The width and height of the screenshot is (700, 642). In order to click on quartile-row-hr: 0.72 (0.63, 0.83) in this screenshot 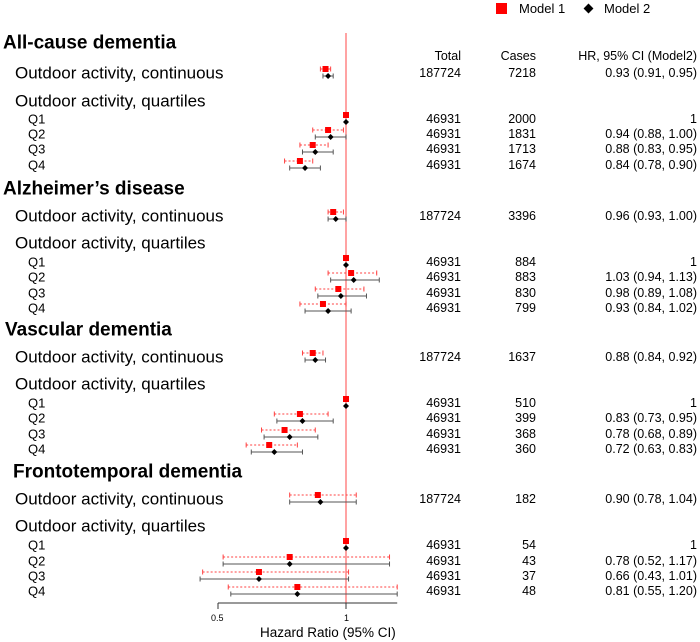, I will do `click(651, 448)`.